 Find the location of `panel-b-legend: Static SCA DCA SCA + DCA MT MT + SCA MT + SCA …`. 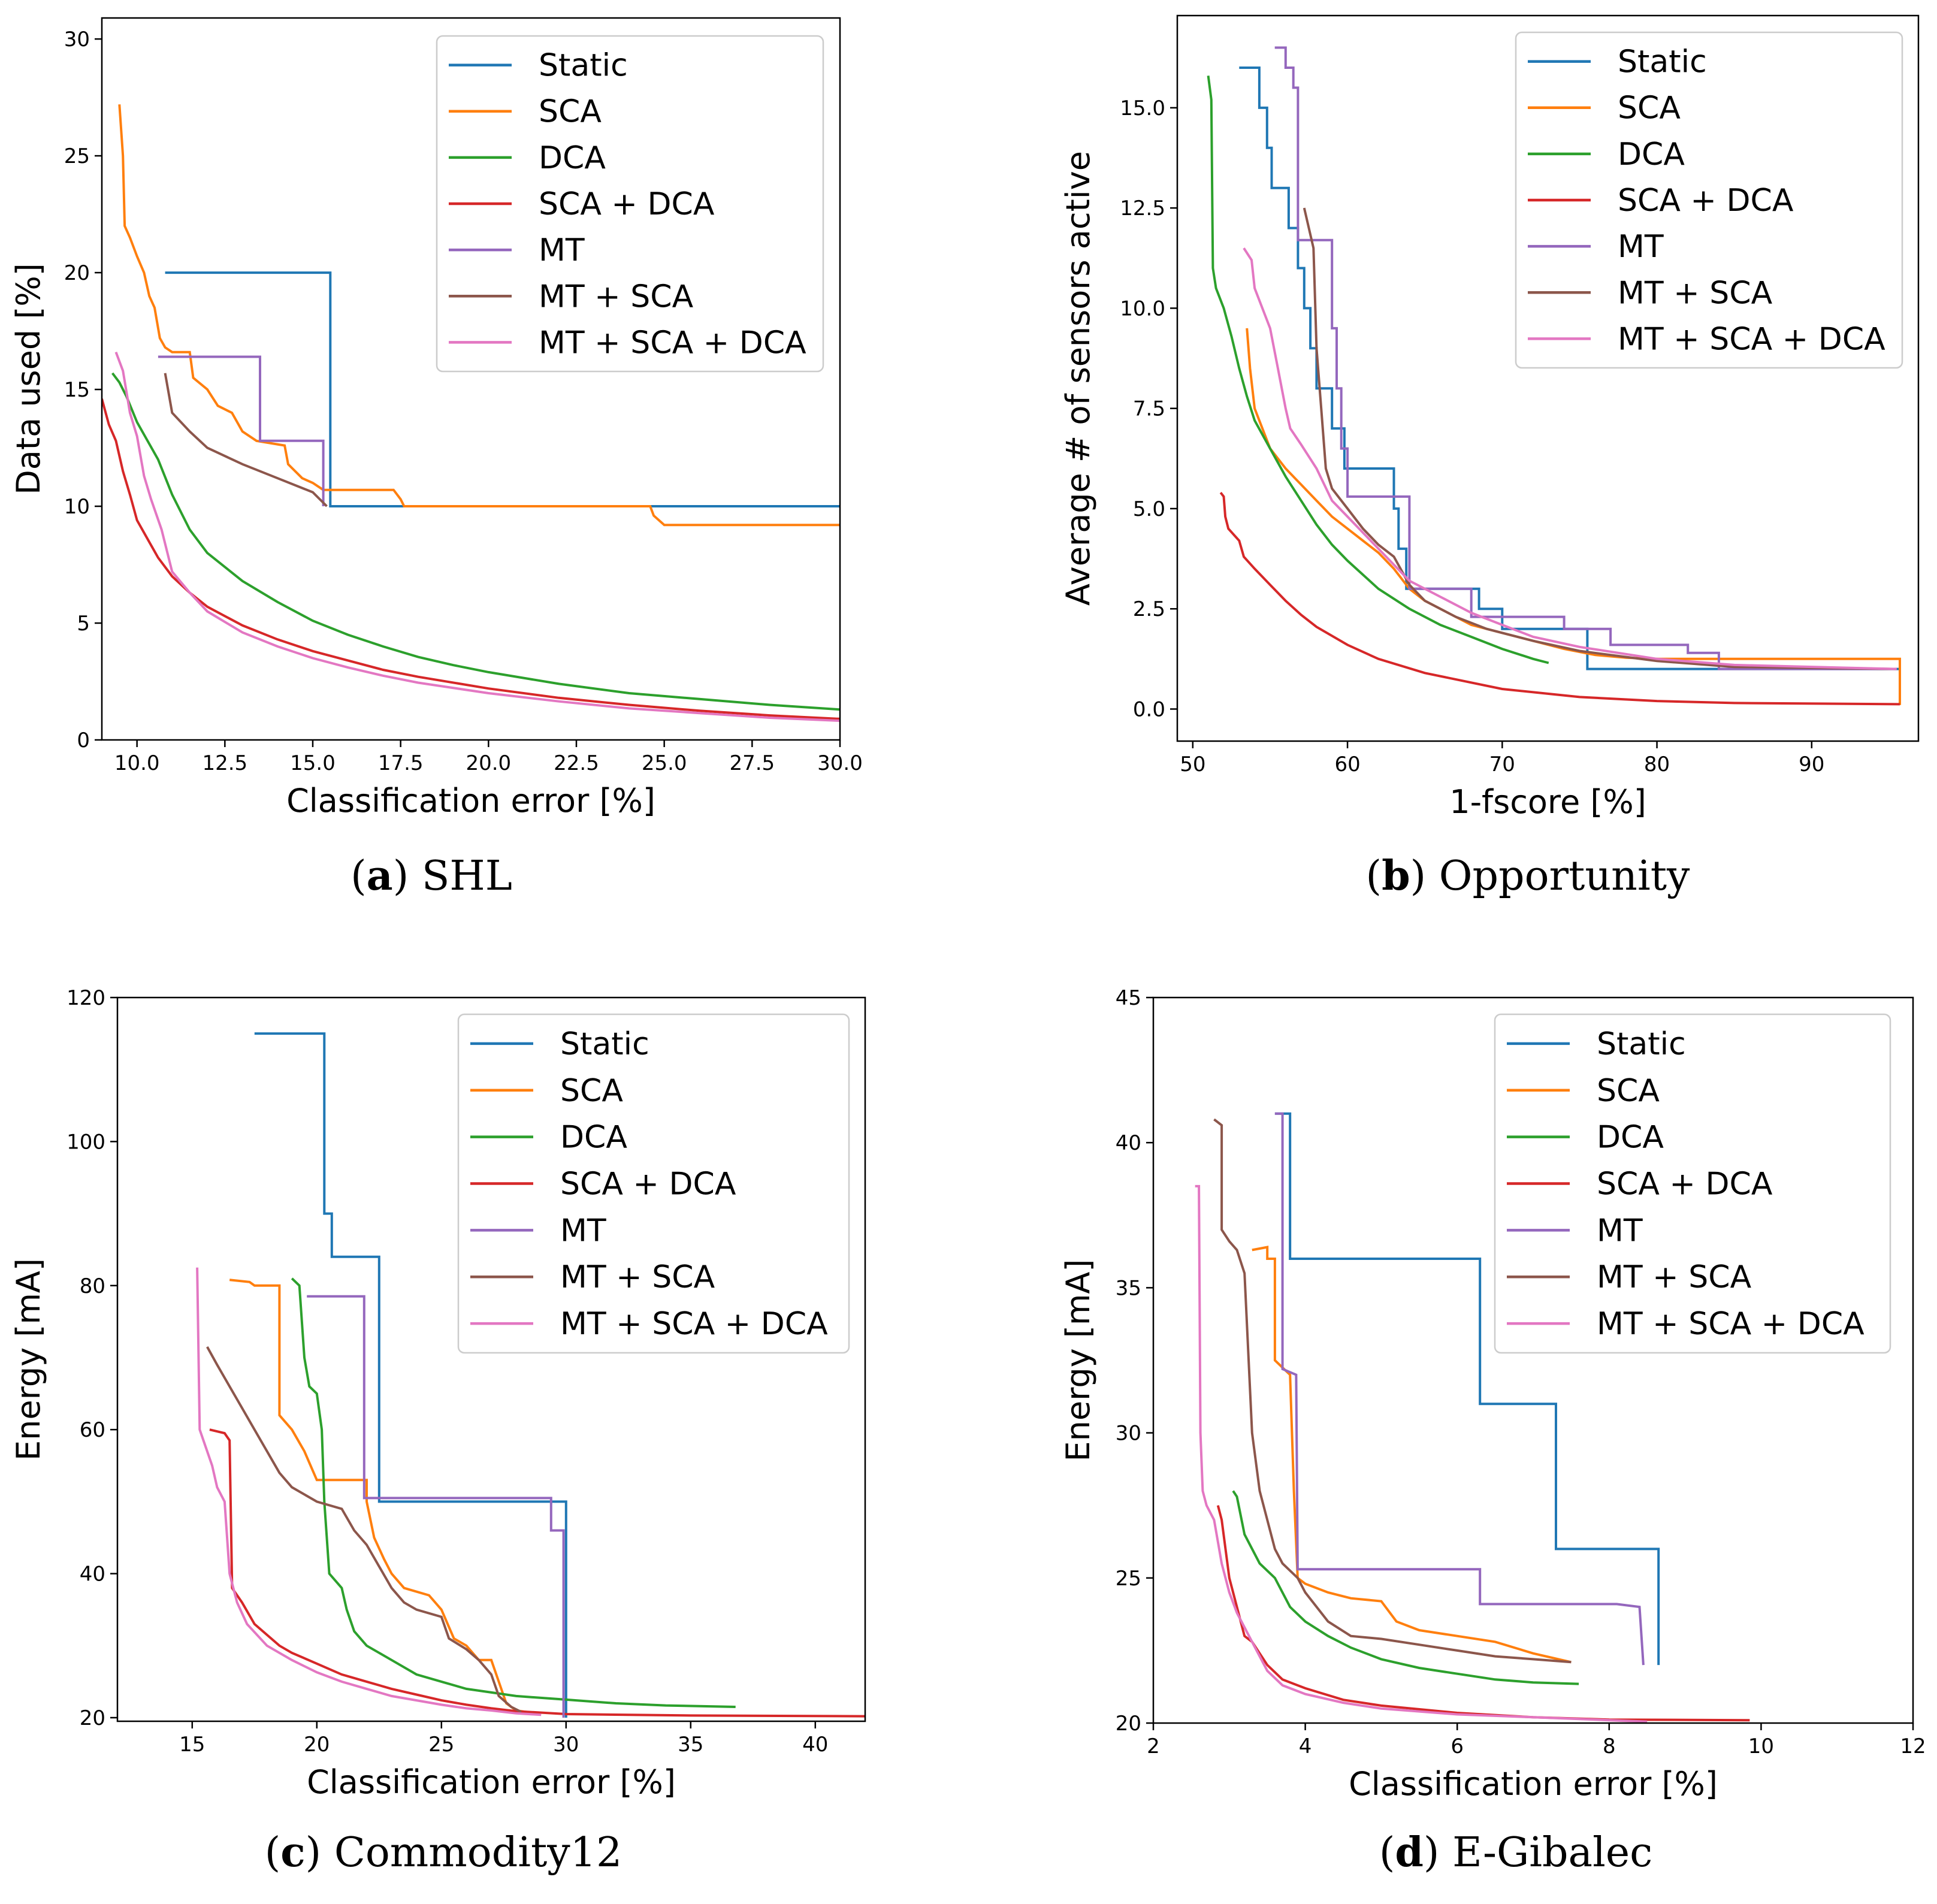

panel-b-legend: Static SCA DCA SCA + DCA MT MT + SCA MT + SCA … is located at coordinates (1709, 200).